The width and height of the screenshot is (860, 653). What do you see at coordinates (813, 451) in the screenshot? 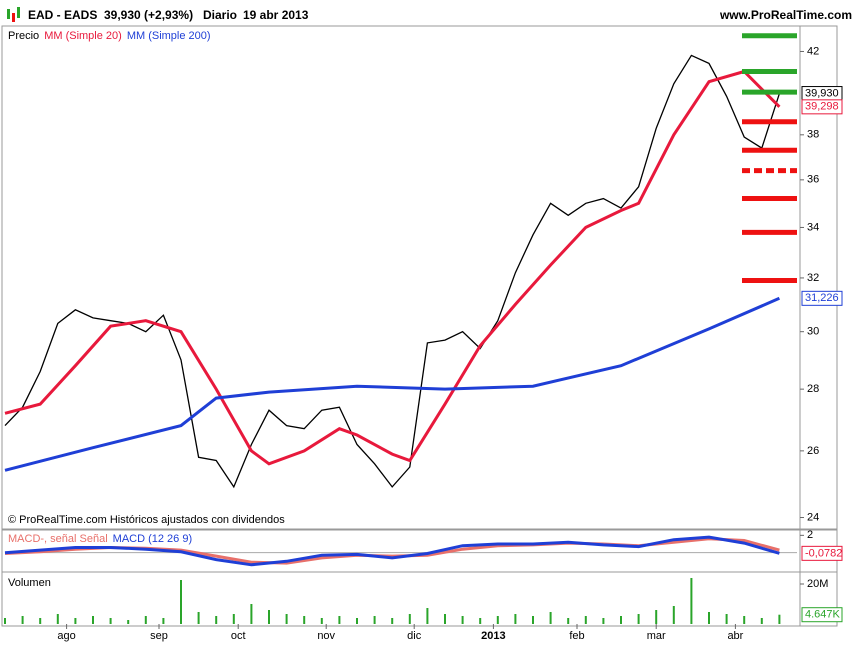
I see `y-tick-label: 26` at bounding box center [813, 451].